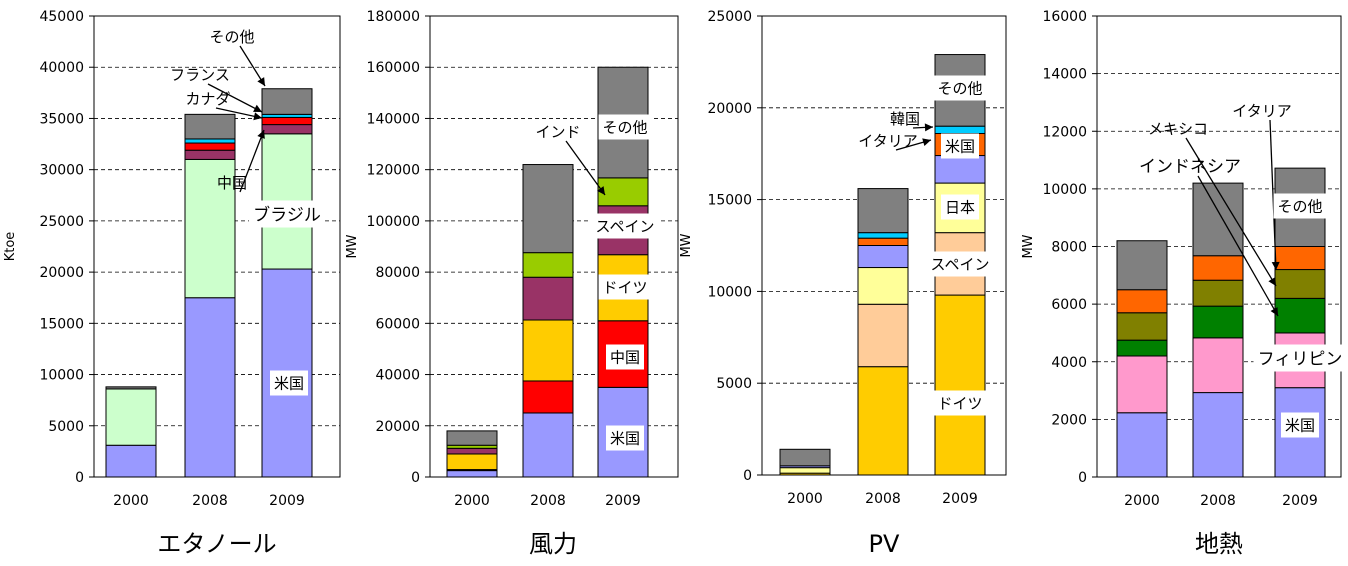 The image size is (1348, 566). Describe the element at coordinates (287, 129) in the screenshot. I see `bar-segment-2009-s2` at that location.